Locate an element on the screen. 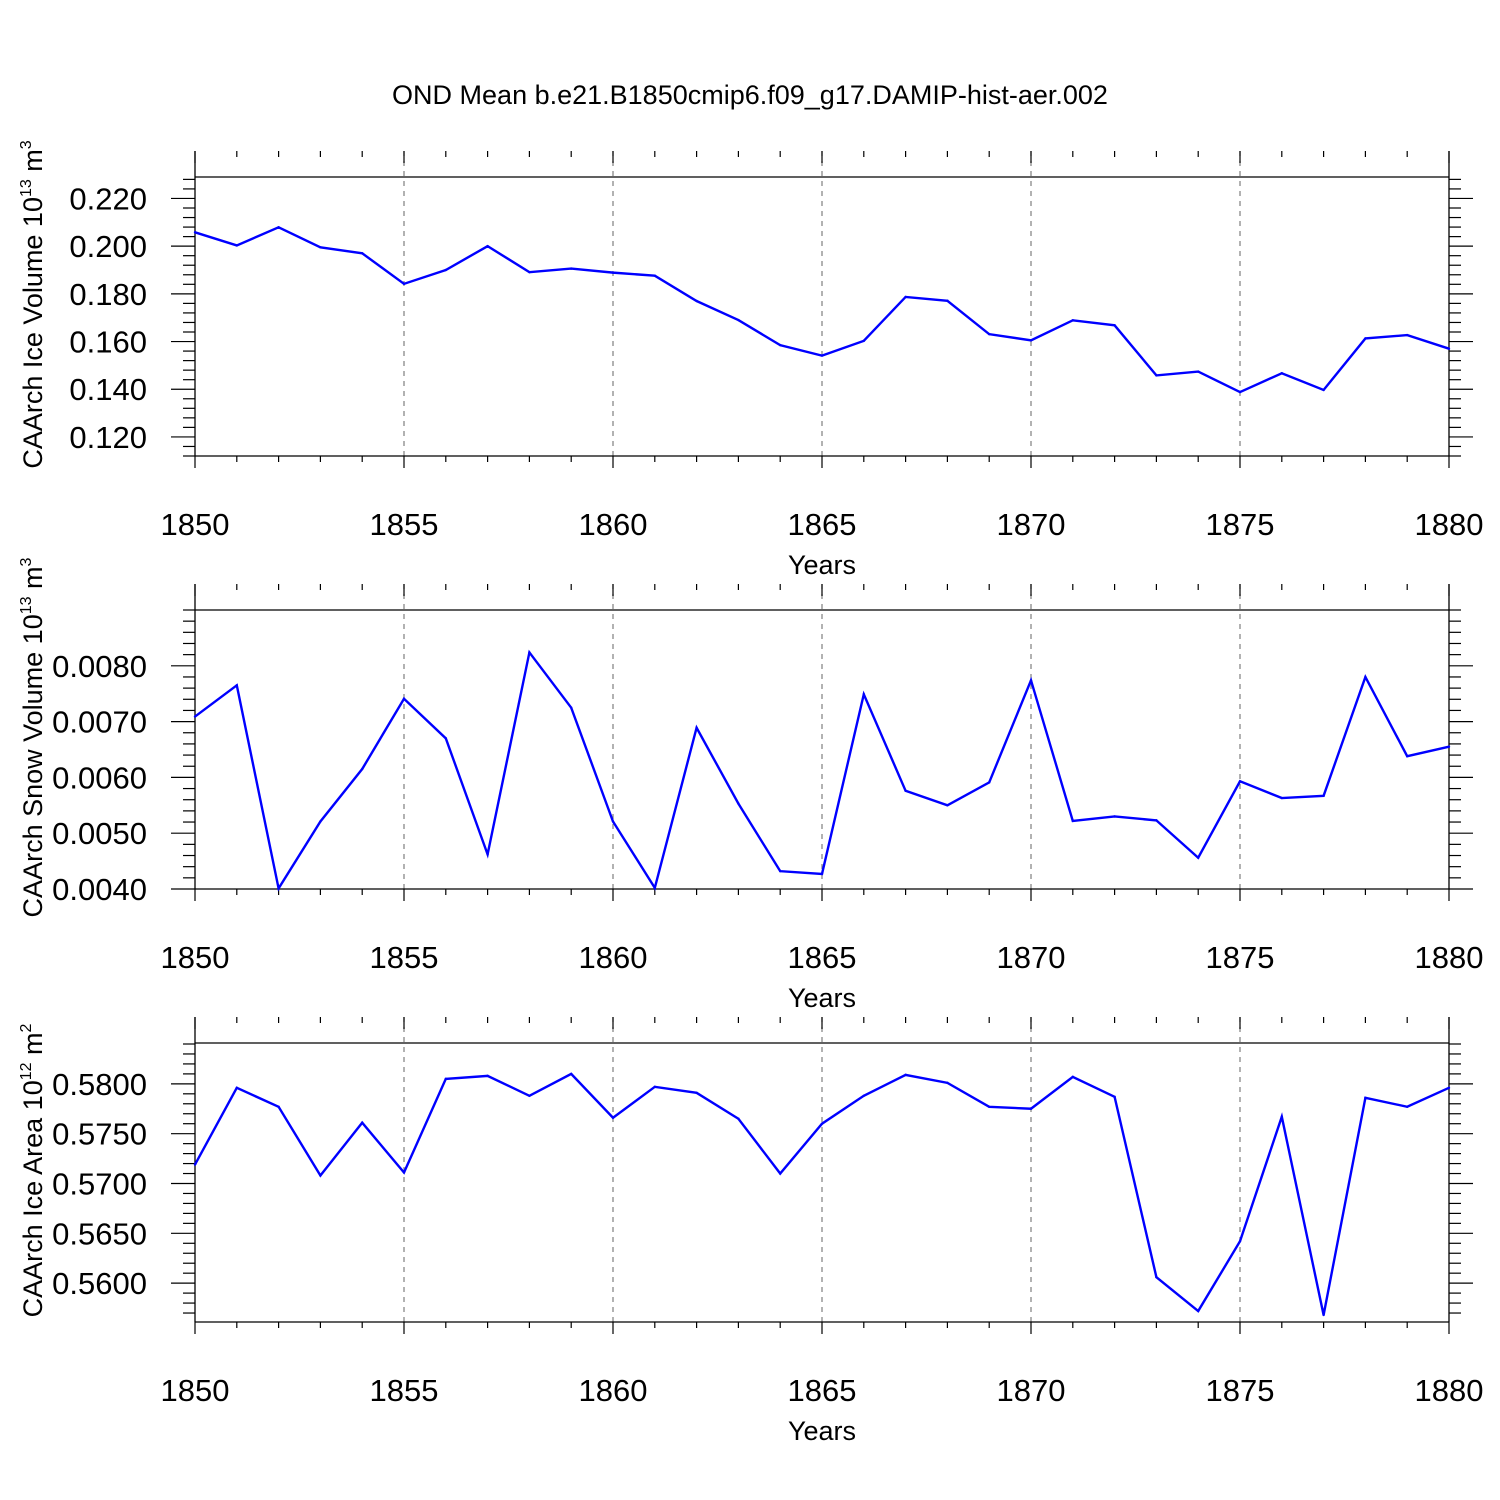  y-tick-label: 0.140 is located at coordinates (108, 389).